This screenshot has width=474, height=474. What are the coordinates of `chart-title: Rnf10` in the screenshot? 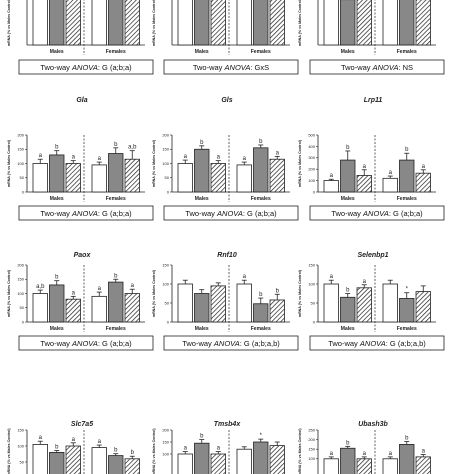 It's located at (227, 255).